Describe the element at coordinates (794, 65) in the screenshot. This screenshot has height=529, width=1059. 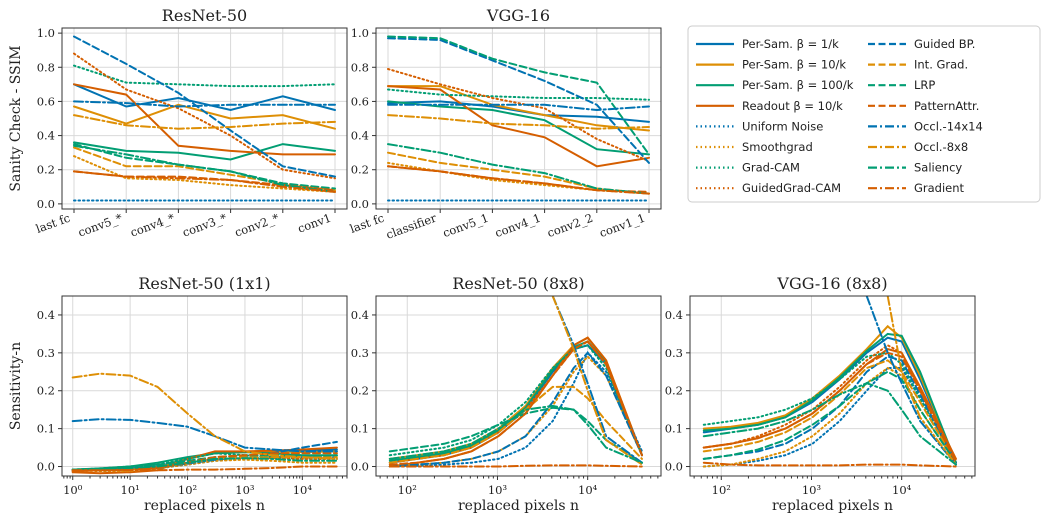
I see `legend-label: Per-Sam. β = 10/k` at that location.